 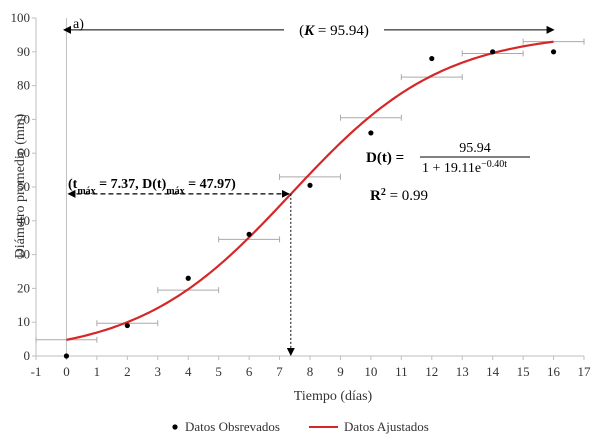 What do you see at coordinates (66, 371) in the screenshot?
I see `x-tick-label: 0` at bounding box center [66, 371].